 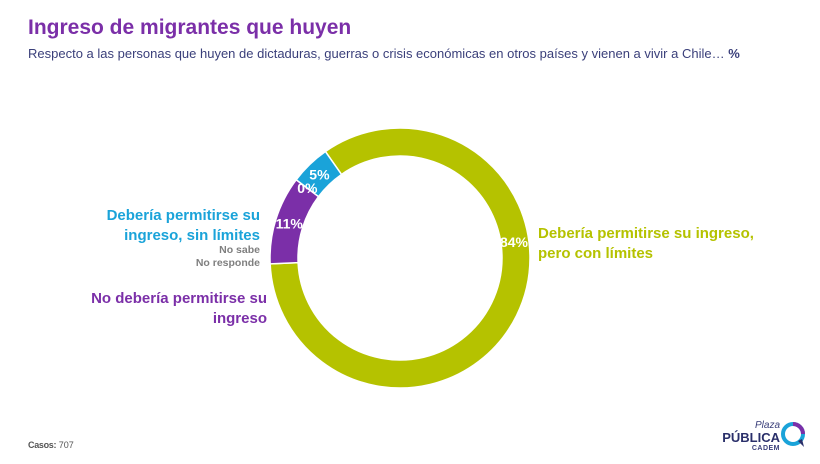 What do you see at coordinates (290, 224) in the screenshot?
I see `donut-value-label-1: 11%` at bounding box center [290, 224].